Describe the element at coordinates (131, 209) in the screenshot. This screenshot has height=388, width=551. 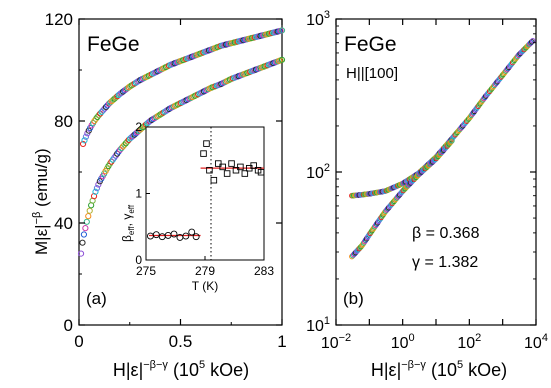
I see `inset-ylabel-gamma-sub: eff` at that location.